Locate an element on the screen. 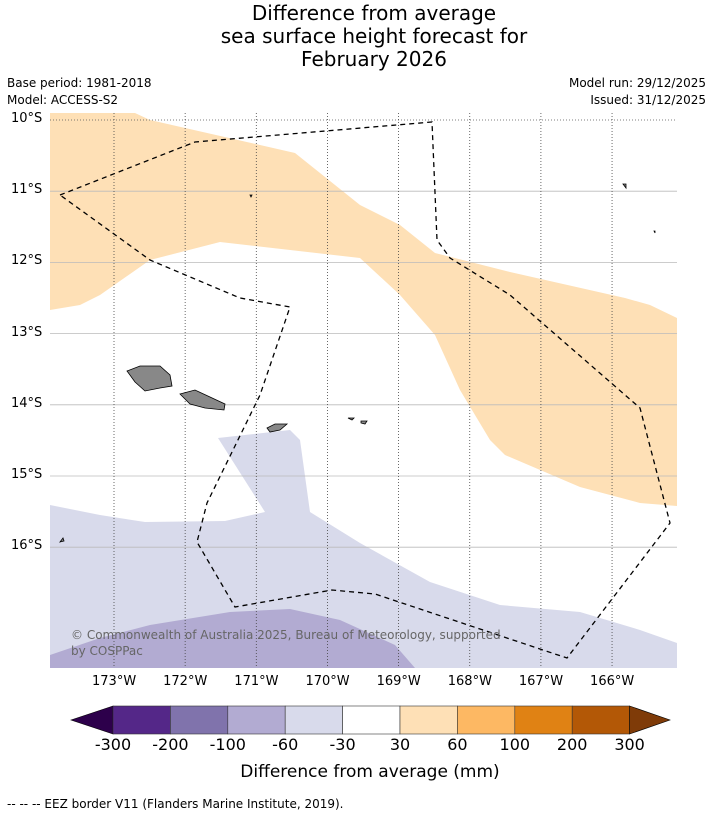  latitude-label: 15°S is located at coordinates (27, 474).